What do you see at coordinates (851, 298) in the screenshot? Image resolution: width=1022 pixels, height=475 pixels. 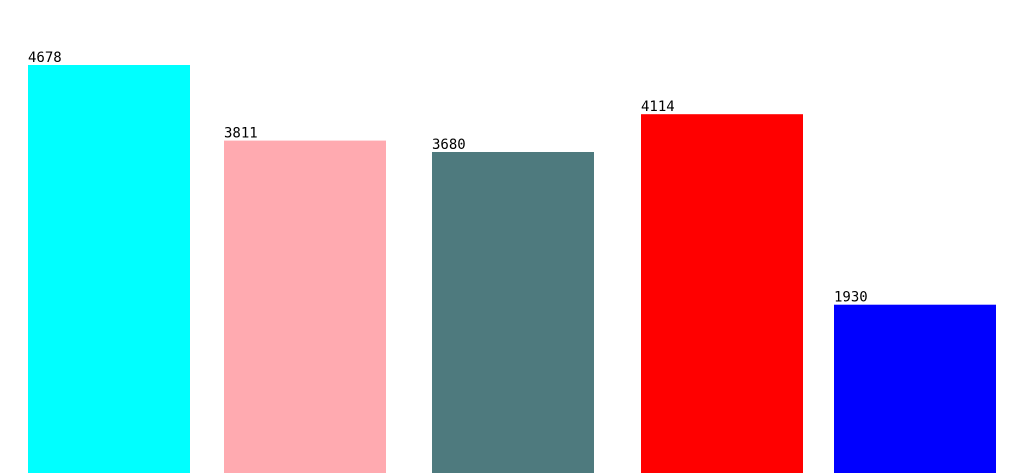 I see `bar-value-label-5: 1930` at bounding box center [851, 298].